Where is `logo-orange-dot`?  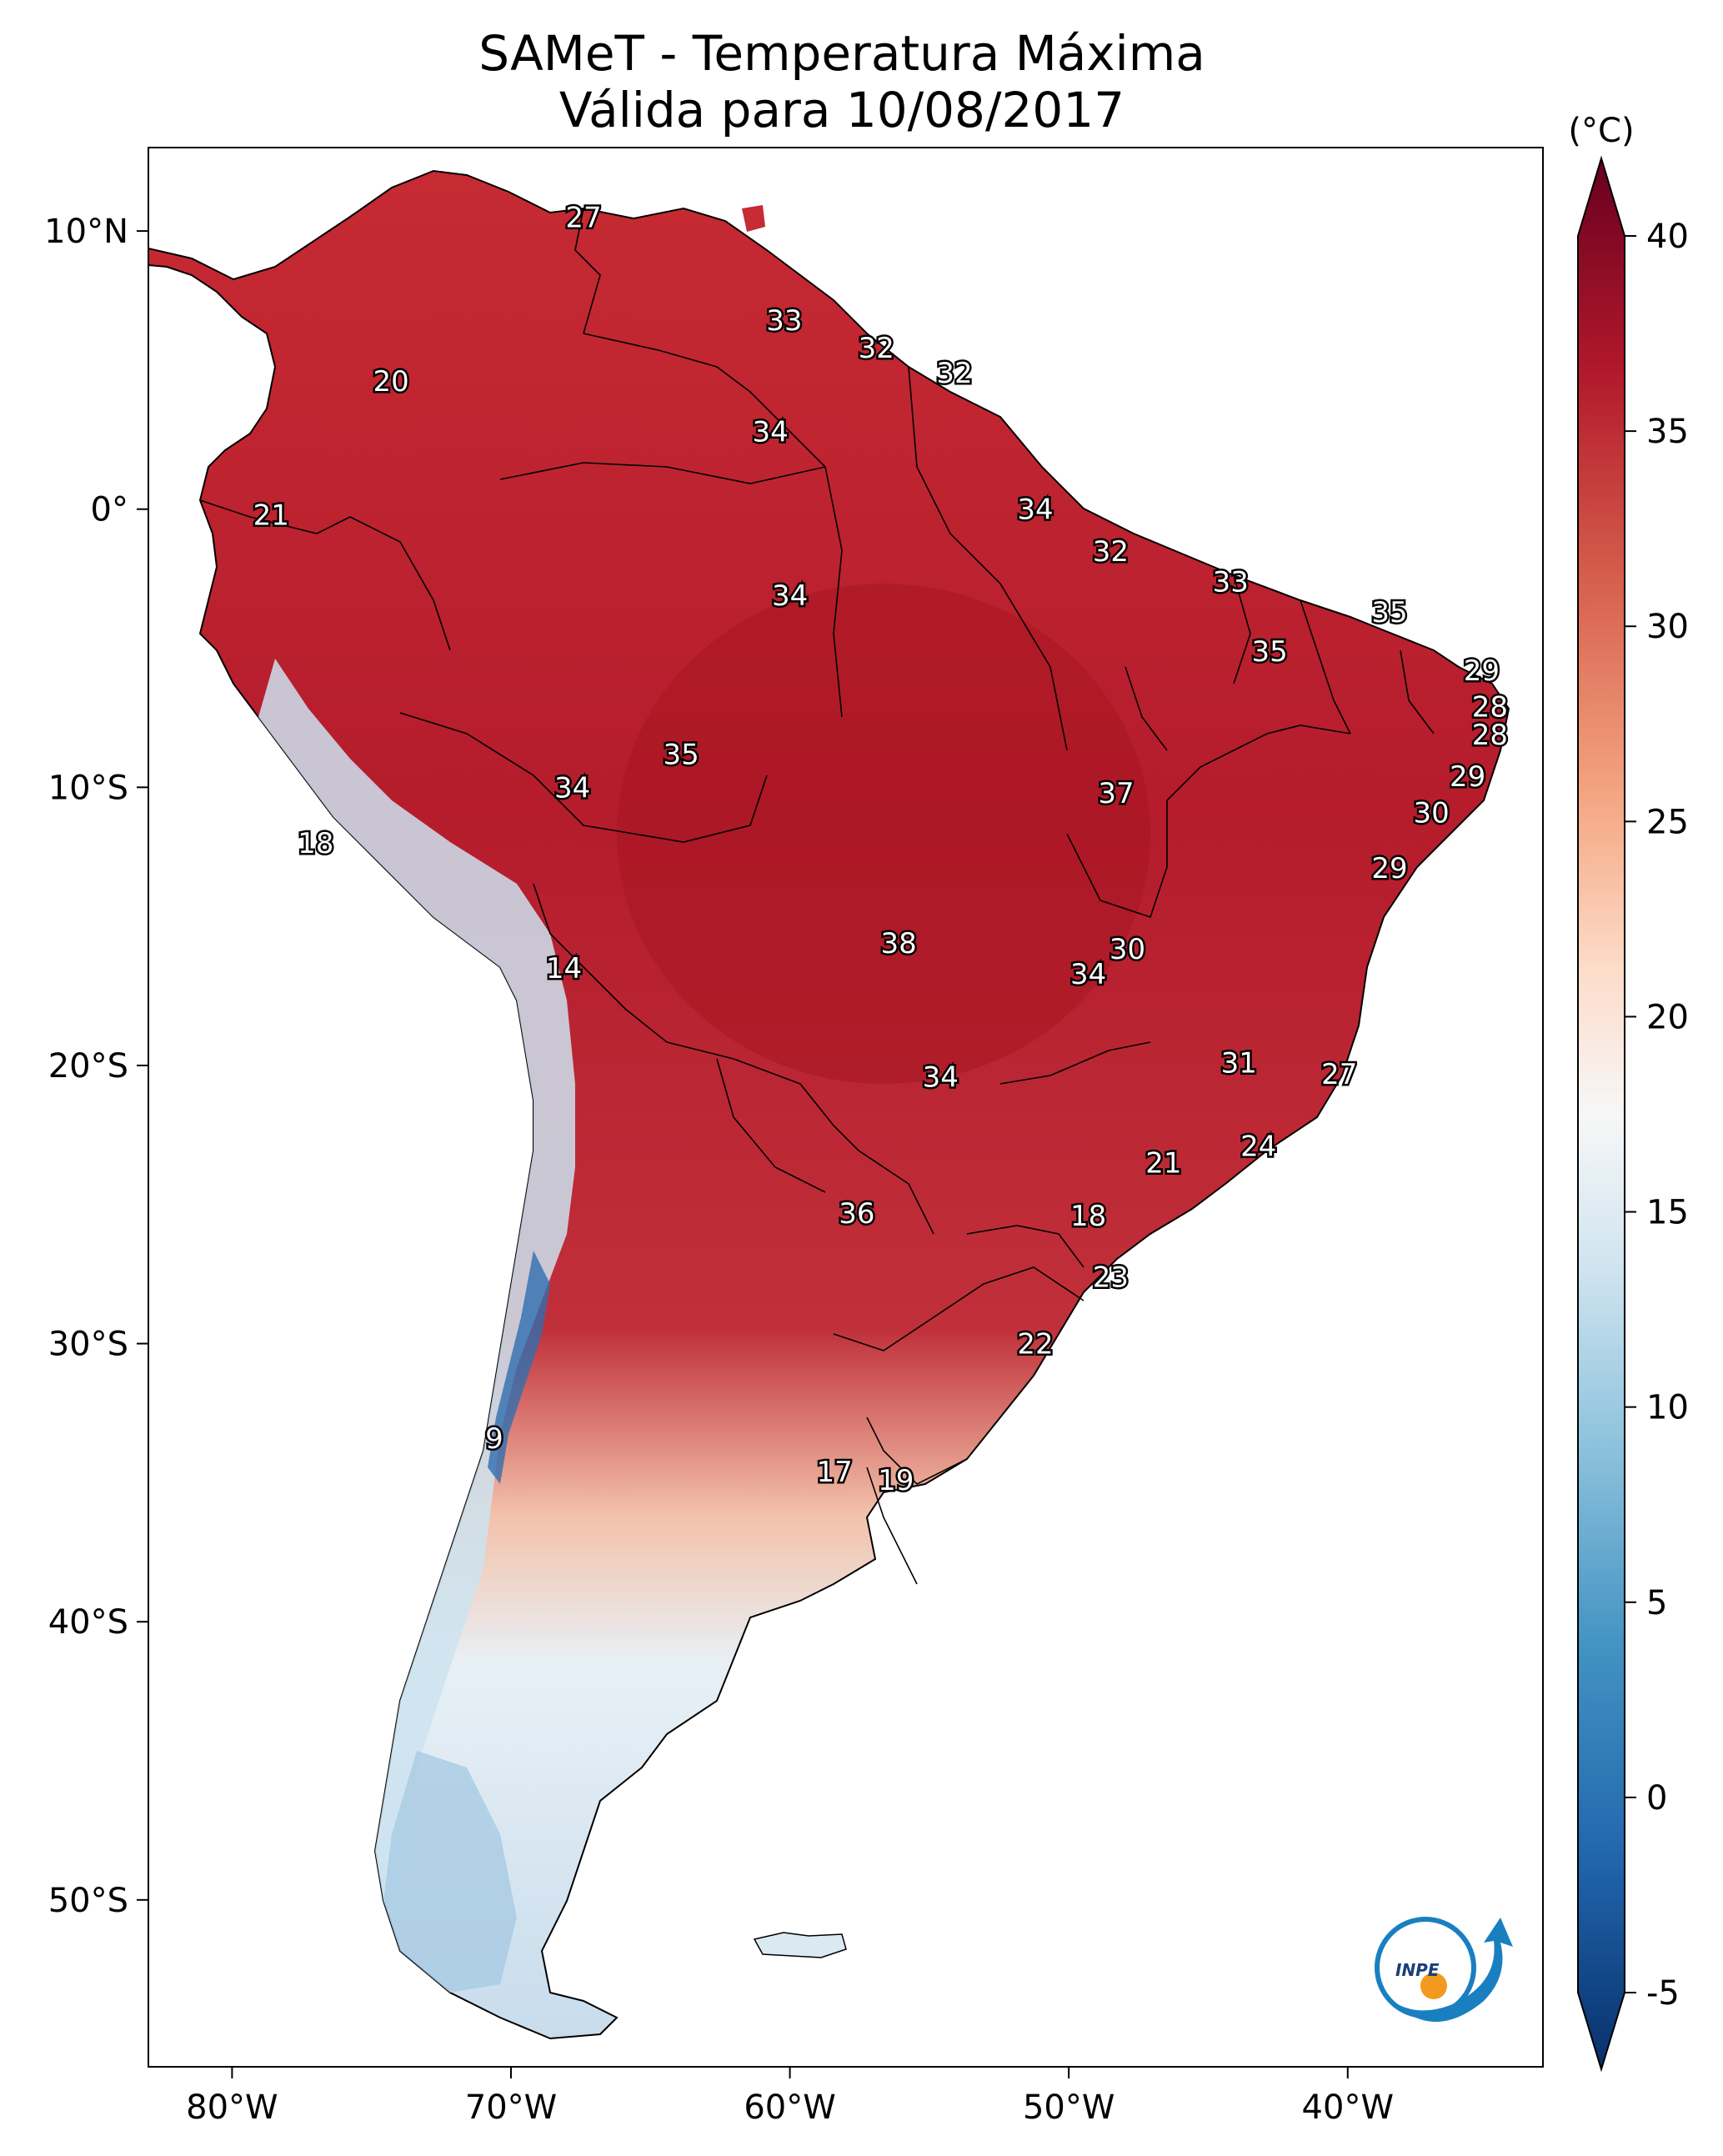 logo-orange-dot is located at coordinates (1433, 1986).